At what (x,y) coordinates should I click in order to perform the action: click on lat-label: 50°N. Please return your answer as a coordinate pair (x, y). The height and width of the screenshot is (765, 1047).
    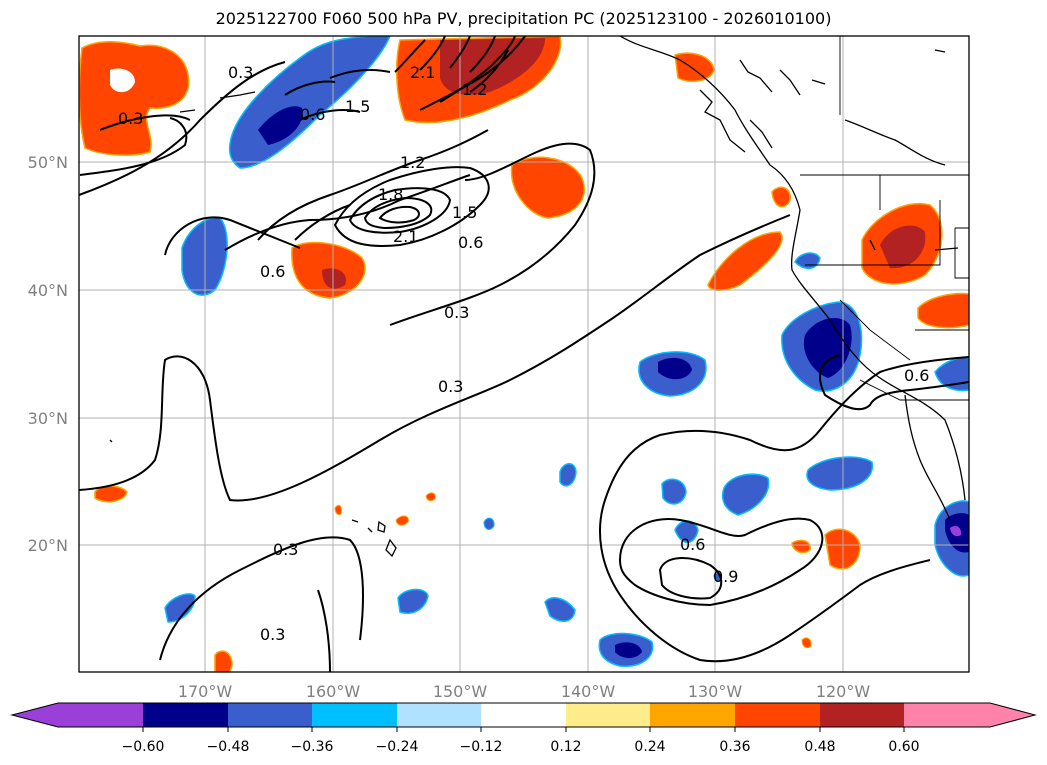
    Looking at the image, I should click on (48, 162).